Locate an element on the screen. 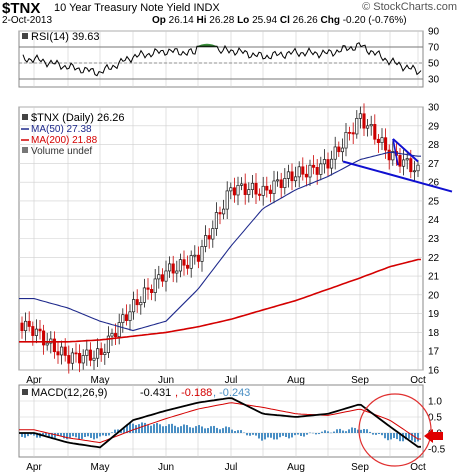 The width and height of the screenshot is (463, 476). macd-legend-text: MACD(12,26,9) is located at coordinates (69, 393).